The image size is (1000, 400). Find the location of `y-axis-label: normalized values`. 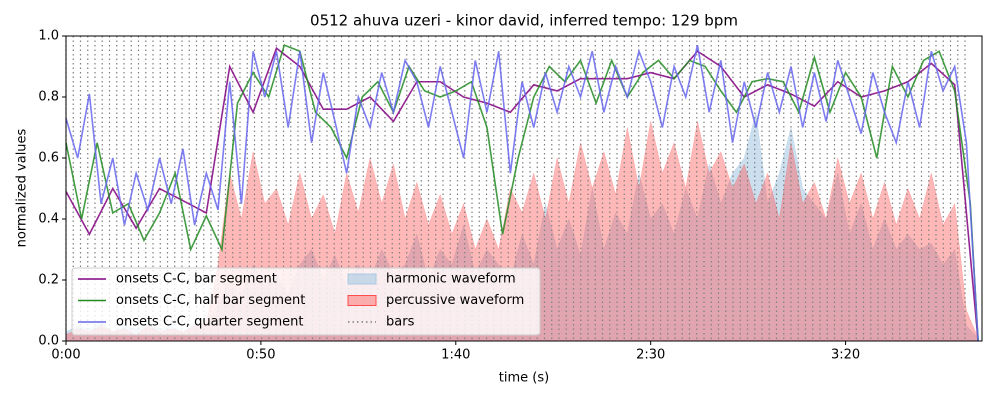

y-axis-label: normalized values is located at coordinates (22, 187).